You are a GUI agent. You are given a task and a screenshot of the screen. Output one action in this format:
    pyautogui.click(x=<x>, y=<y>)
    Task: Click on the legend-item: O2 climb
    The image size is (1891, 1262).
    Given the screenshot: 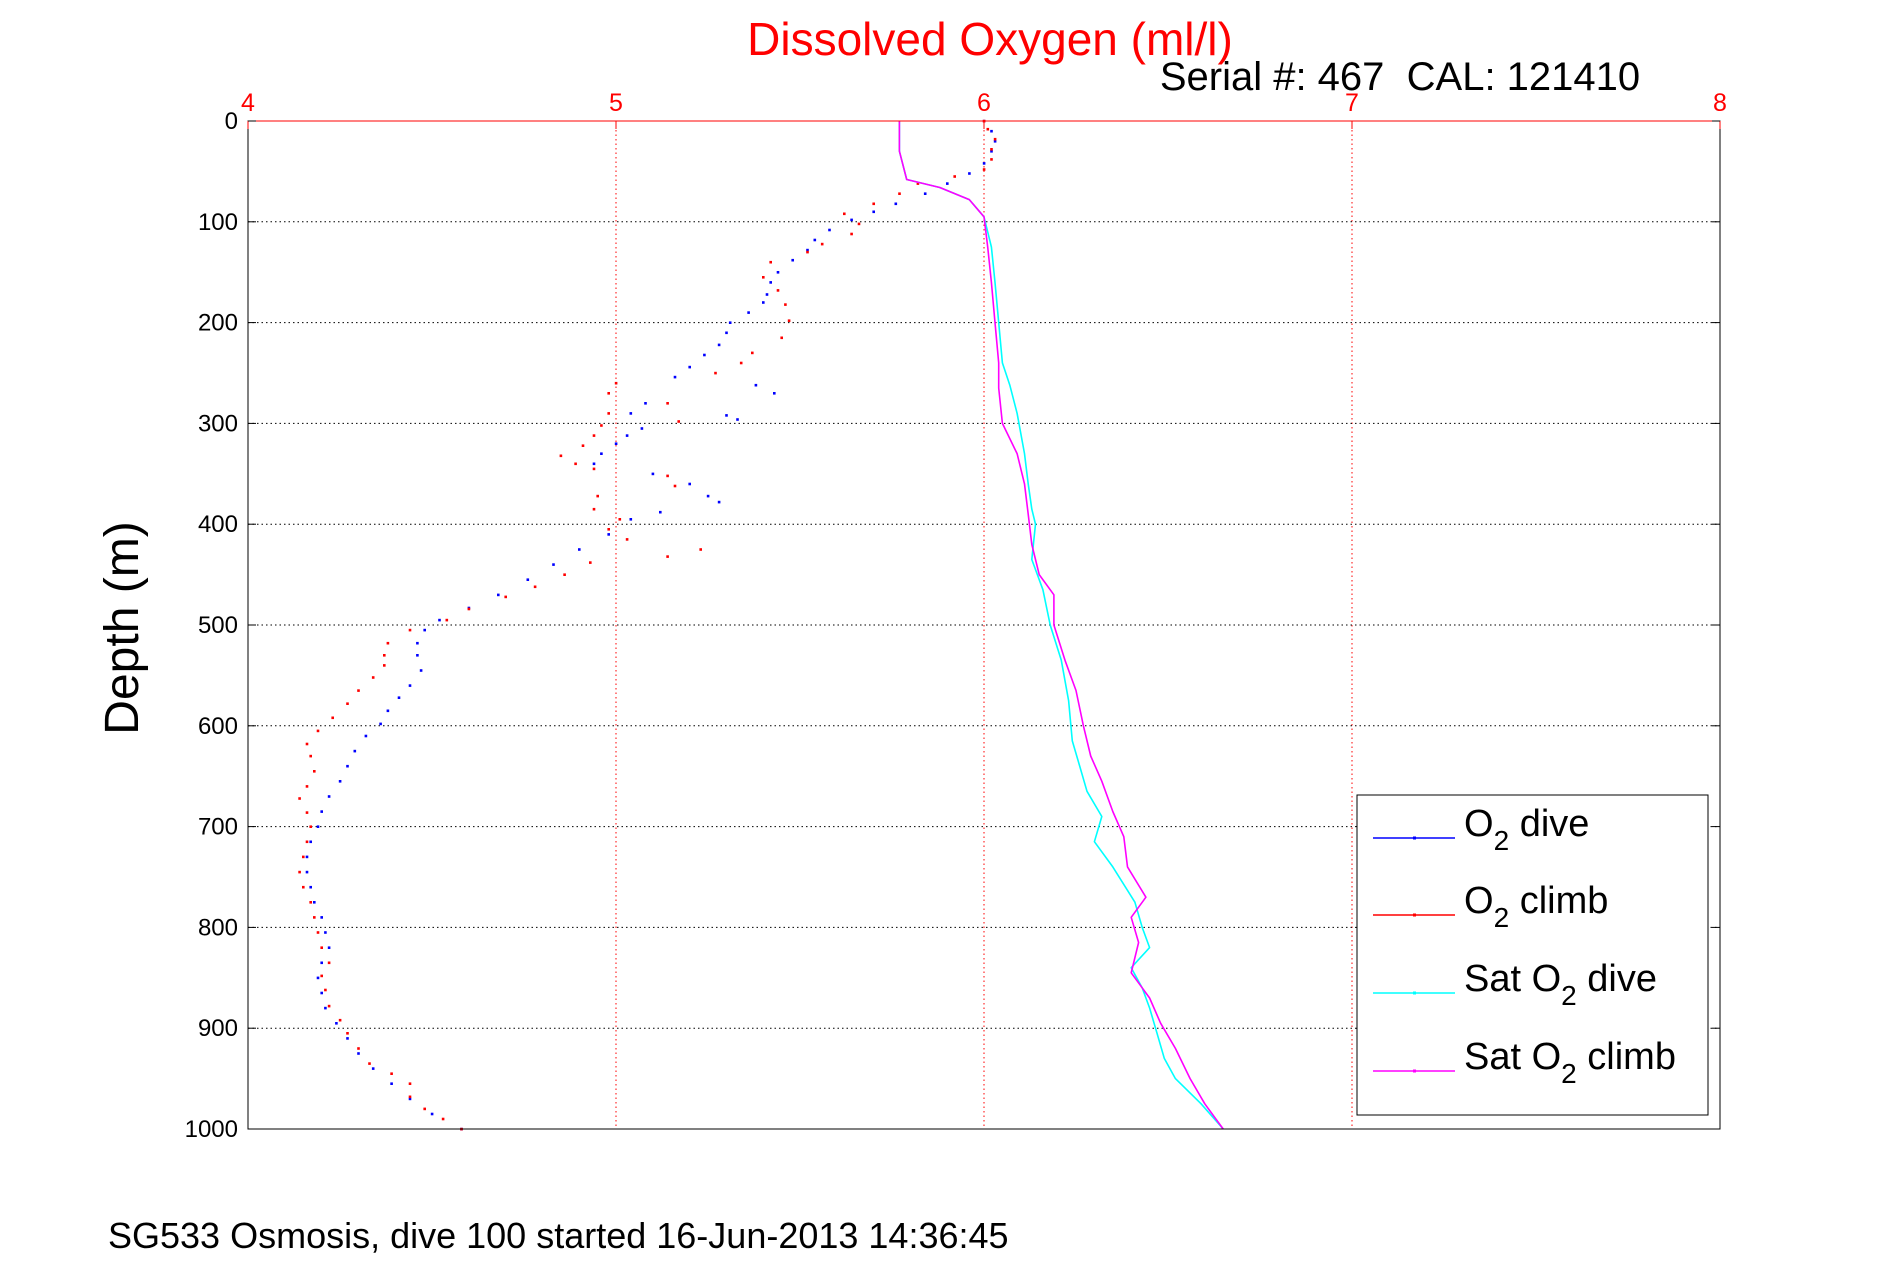 What is the action you would take?
    pyautogui.click(x=1490, y=906)
    